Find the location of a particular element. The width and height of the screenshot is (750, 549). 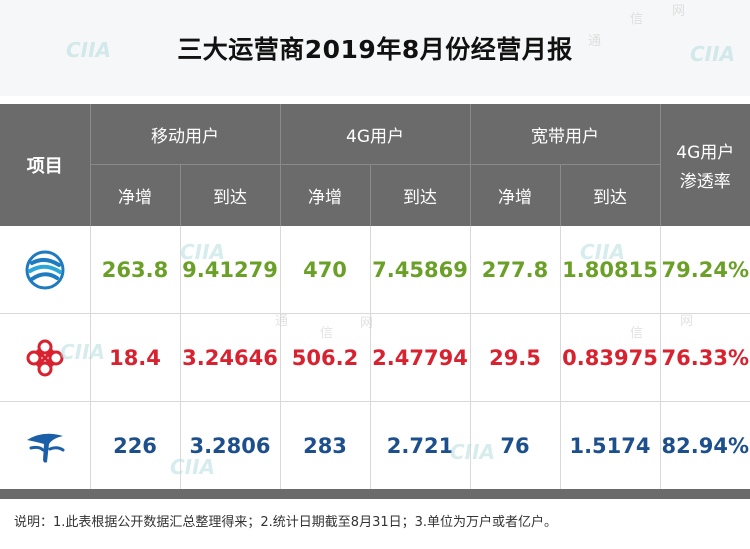

china-mobile-logo is located at coordinates (45, 269).